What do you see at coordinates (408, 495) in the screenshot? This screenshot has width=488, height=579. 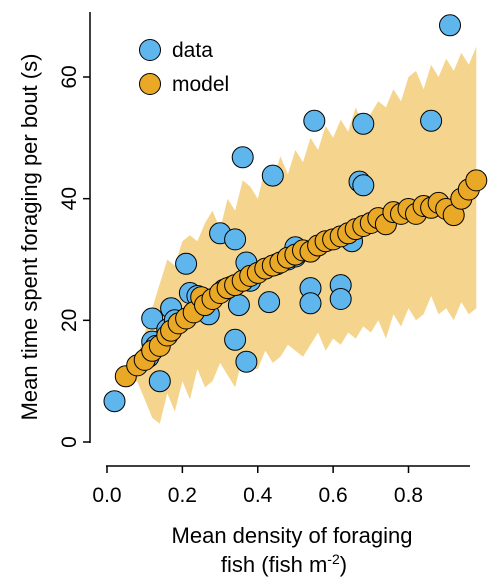 I see `x-tick-label: 0.8` at bounding box center [408, 495].